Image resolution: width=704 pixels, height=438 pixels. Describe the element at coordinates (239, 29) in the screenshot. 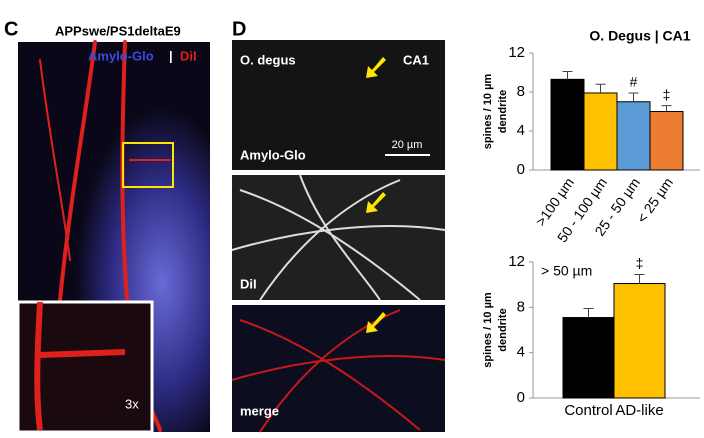

I see `panel-label: D` at that location.